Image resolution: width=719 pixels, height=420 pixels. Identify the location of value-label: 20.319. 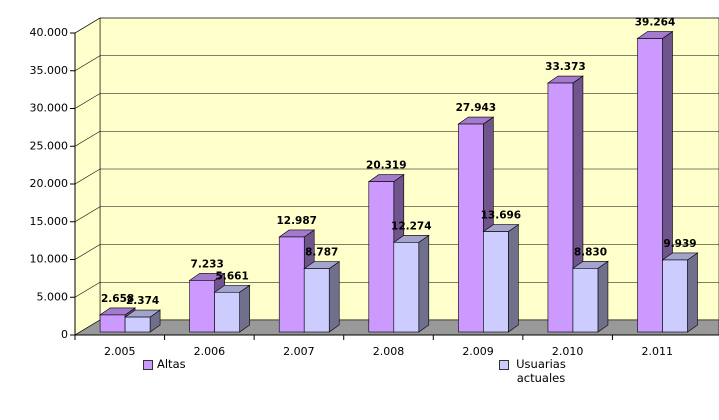
(386, 166).